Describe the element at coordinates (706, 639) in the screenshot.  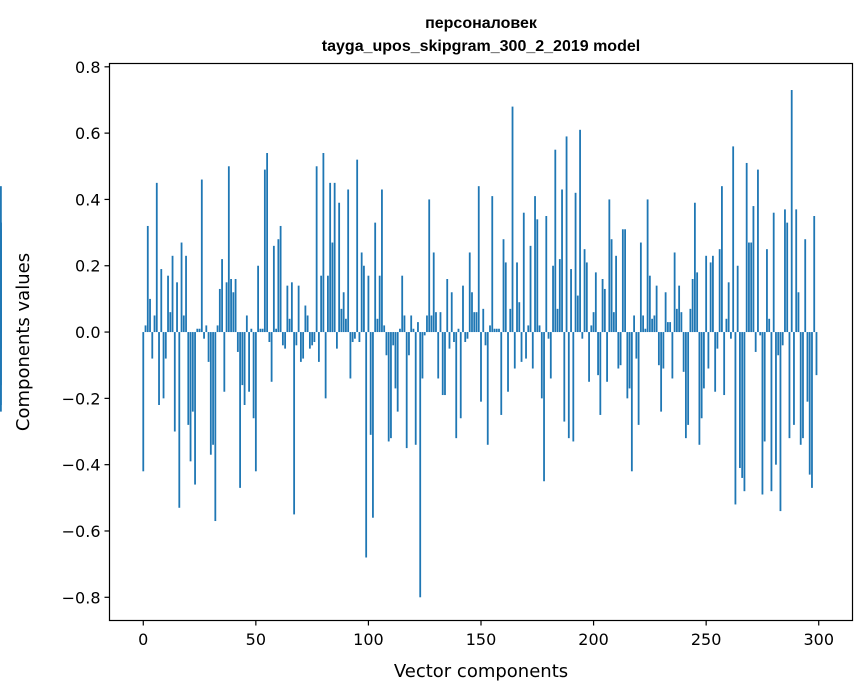
I see `x-tick-label-250: 250` at that location.